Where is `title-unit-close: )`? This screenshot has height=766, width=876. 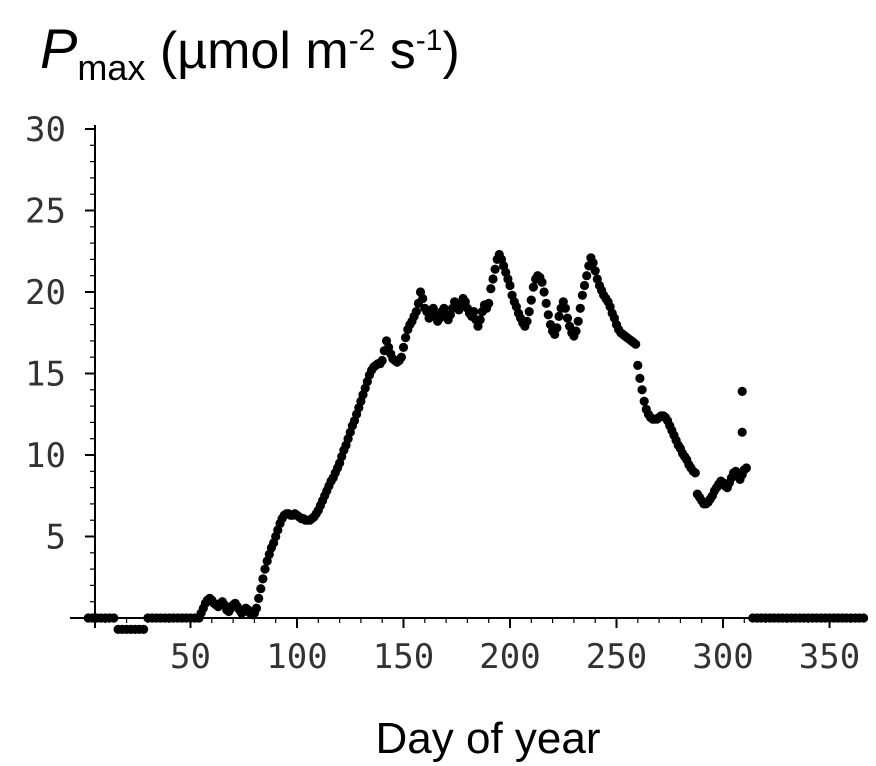 title-unit-close: ) is located at coordinates (450, 51).